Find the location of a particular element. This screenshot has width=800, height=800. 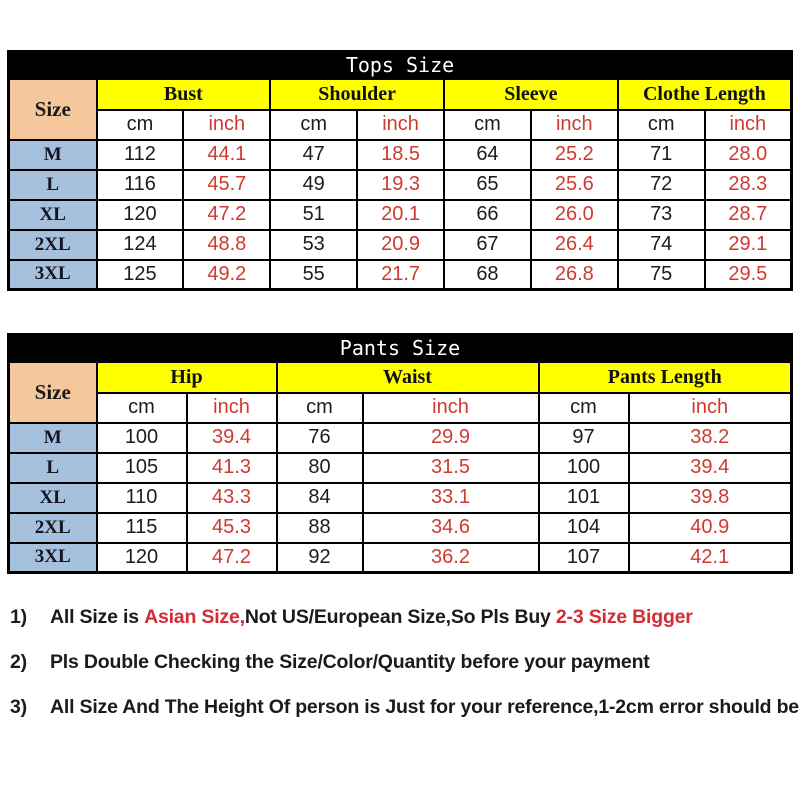

table-row: M 100 39.4 76 29.9 97 38.2 is located at coordinates (400, 437).